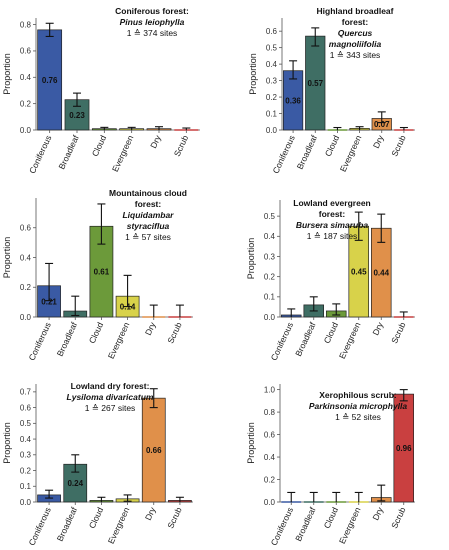 Image resolution: width=449 pixels, height=550 pixels. I want to click on data-label: 0.21, so click(49, 301).